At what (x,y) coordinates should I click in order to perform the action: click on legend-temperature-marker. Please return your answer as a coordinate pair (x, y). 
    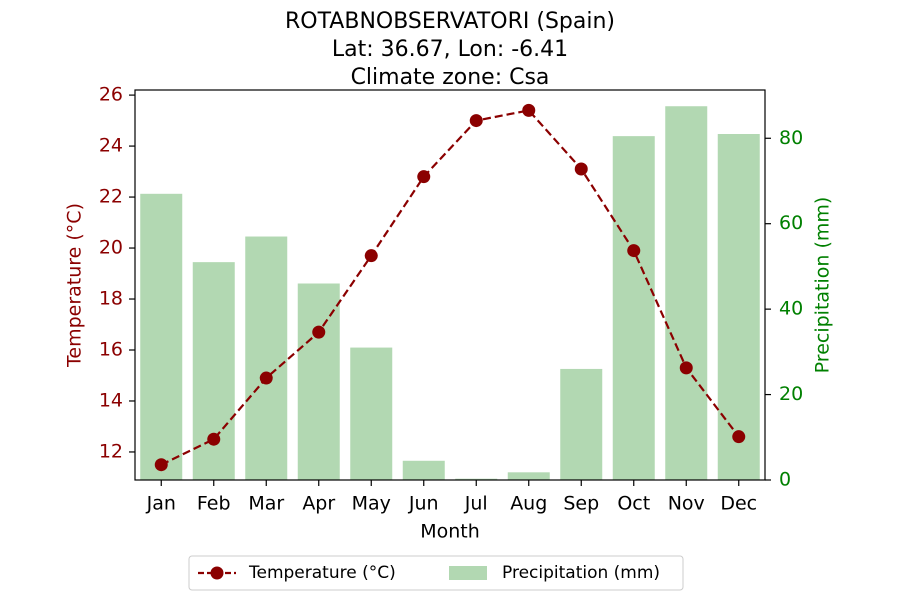
    Looking at the image, I should click on (217, 573).